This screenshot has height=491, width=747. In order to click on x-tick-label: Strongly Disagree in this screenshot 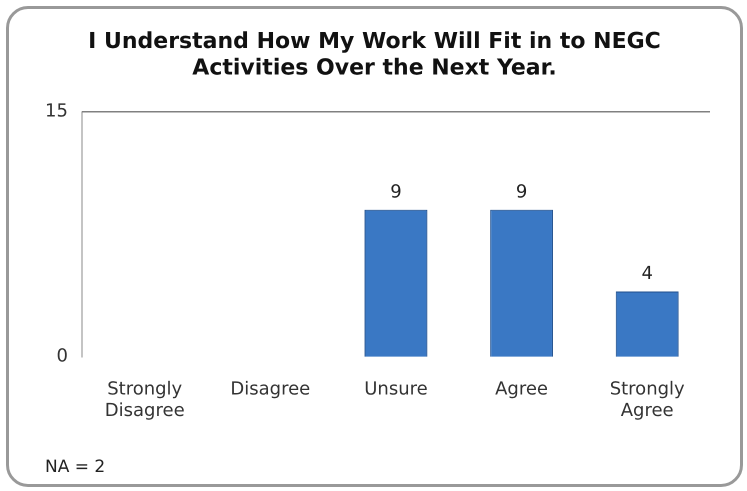, I will do `click(144, 399)`.